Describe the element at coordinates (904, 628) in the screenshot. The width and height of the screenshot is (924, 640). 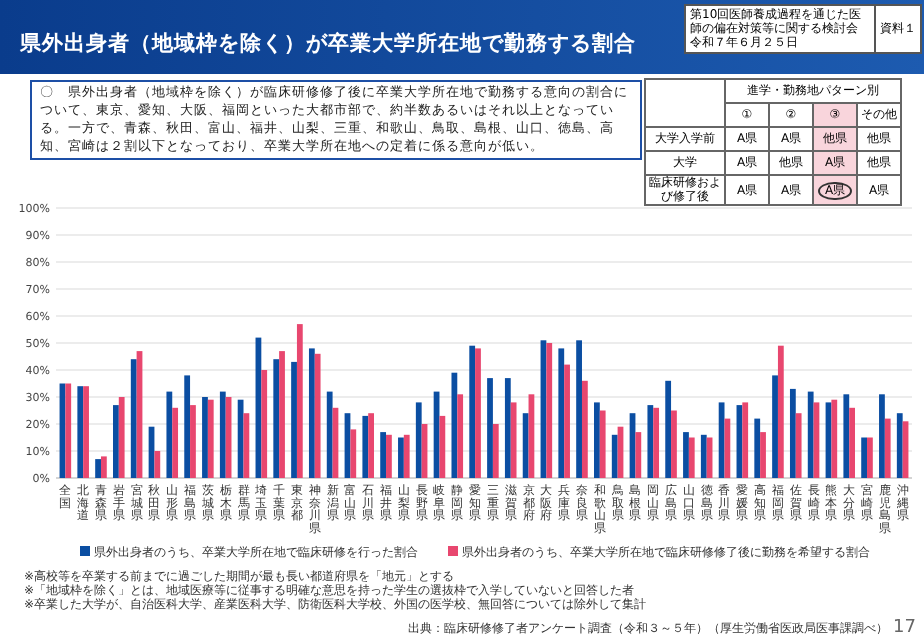
I see `text: 17` at that location.